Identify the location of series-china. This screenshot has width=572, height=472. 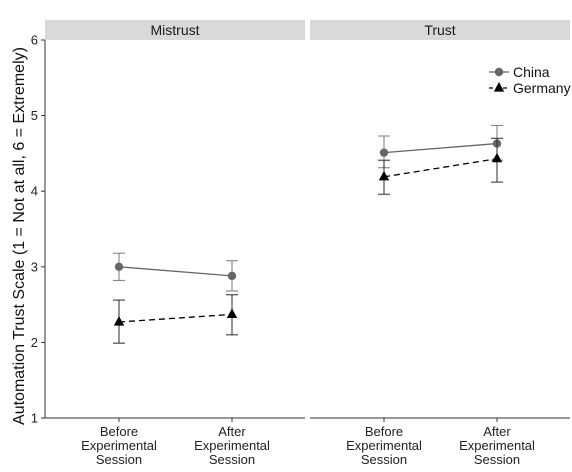
(175, 272).